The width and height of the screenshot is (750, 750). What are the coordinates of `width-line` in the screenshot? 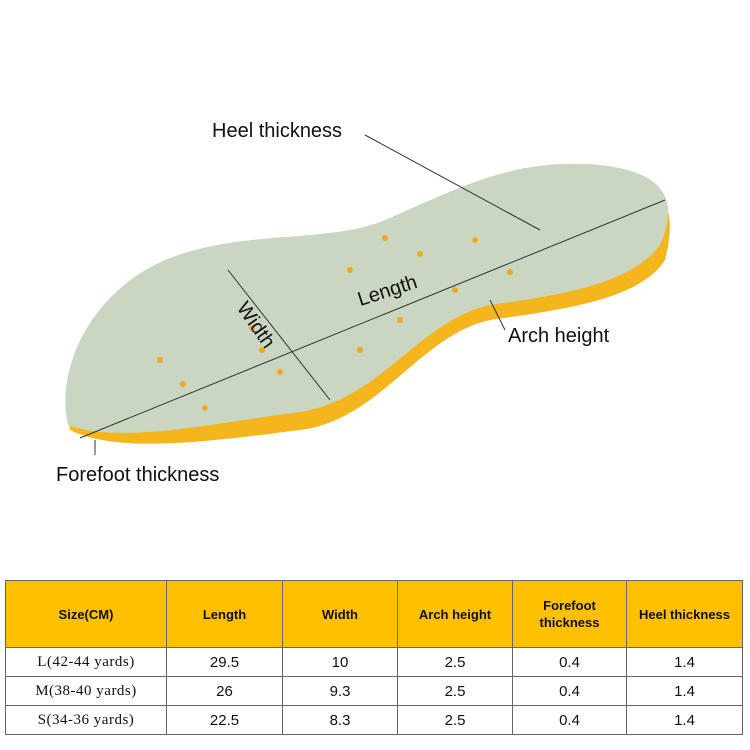 It's located at (279, 335).